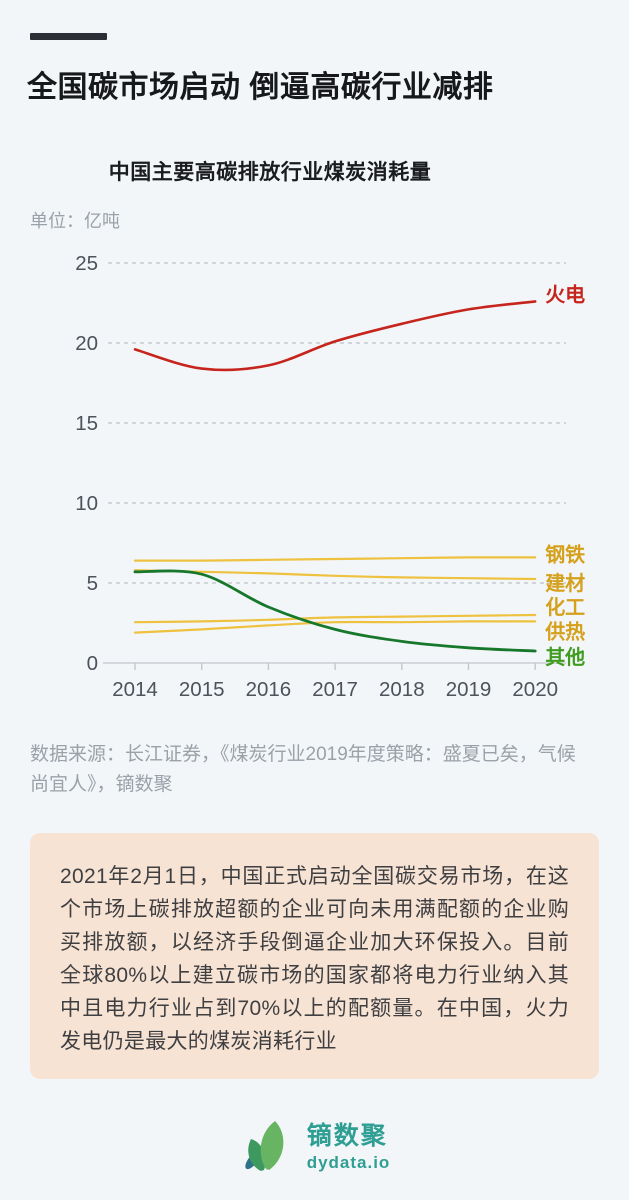 Image resolution: width=629 pixels, height=1200 pixels. I want to click on series-line-火电, so click(335, 336).